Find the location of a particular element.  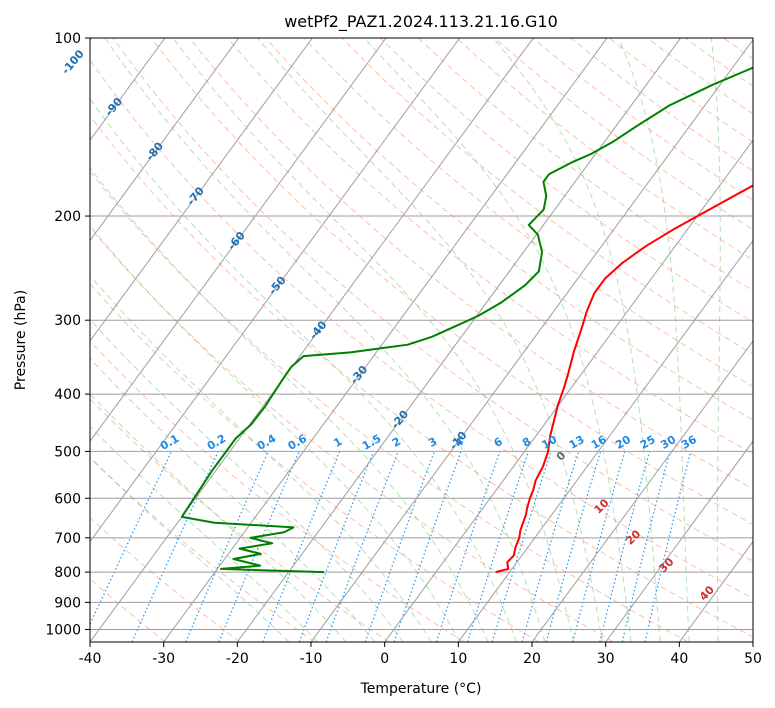

x-tick-label: 30 is located at coordinates (606, 659).